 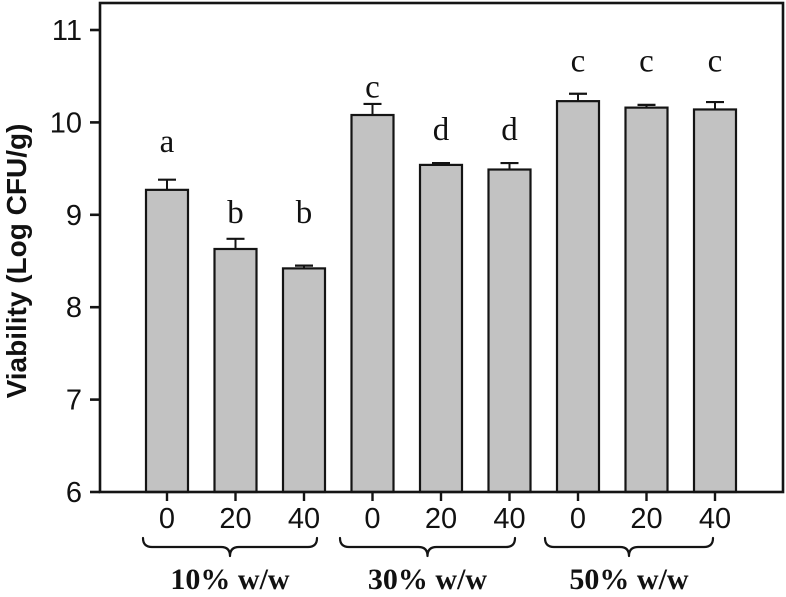 I want to click on bar-10%-40, so click(x=304, y=380).